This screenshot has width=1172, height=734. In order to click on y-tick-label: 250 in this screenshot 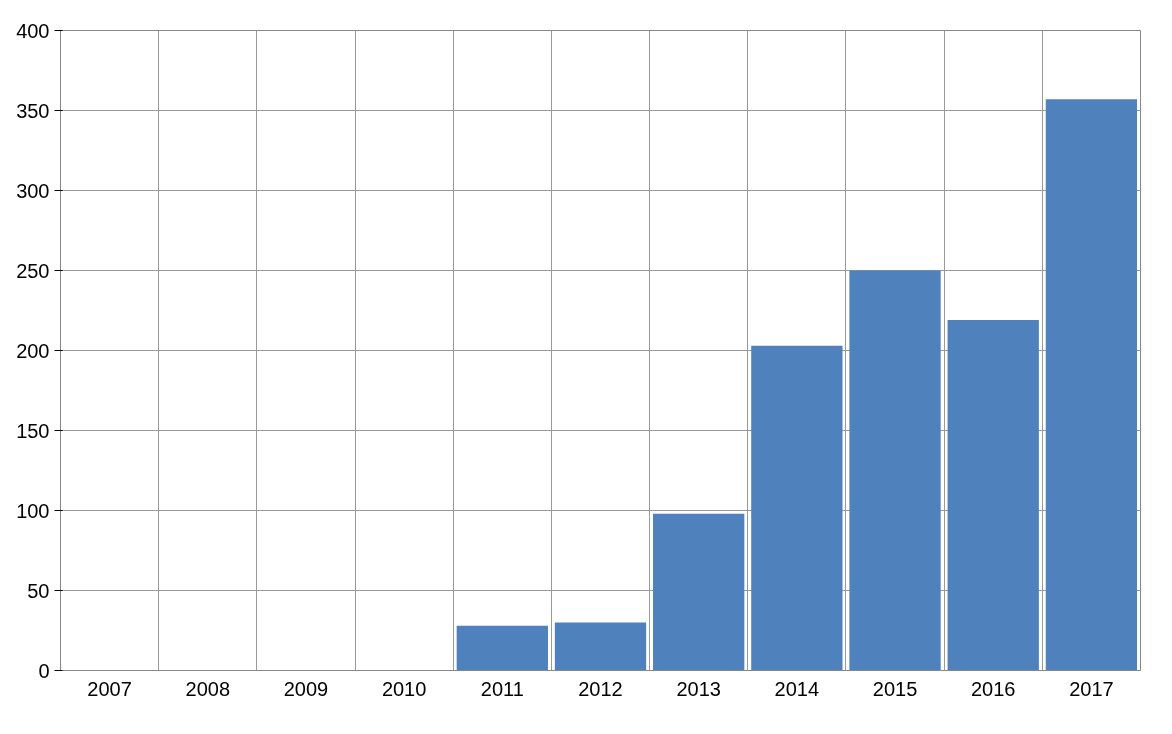, I will do `click(33, 270)`.